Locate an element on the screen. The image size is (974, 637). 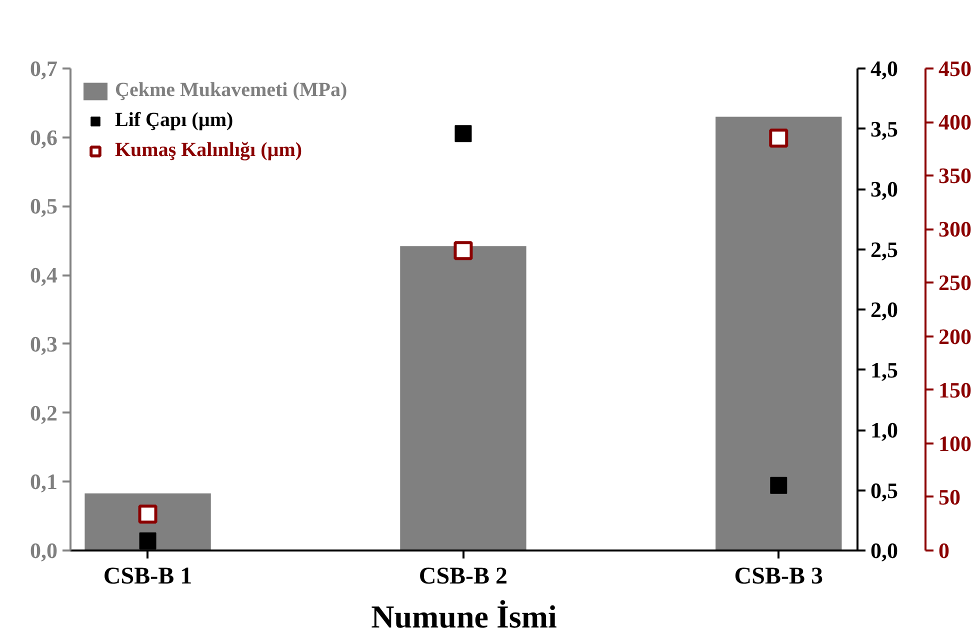
y3-tick-label: 200 is located at coordinates (955, 336).